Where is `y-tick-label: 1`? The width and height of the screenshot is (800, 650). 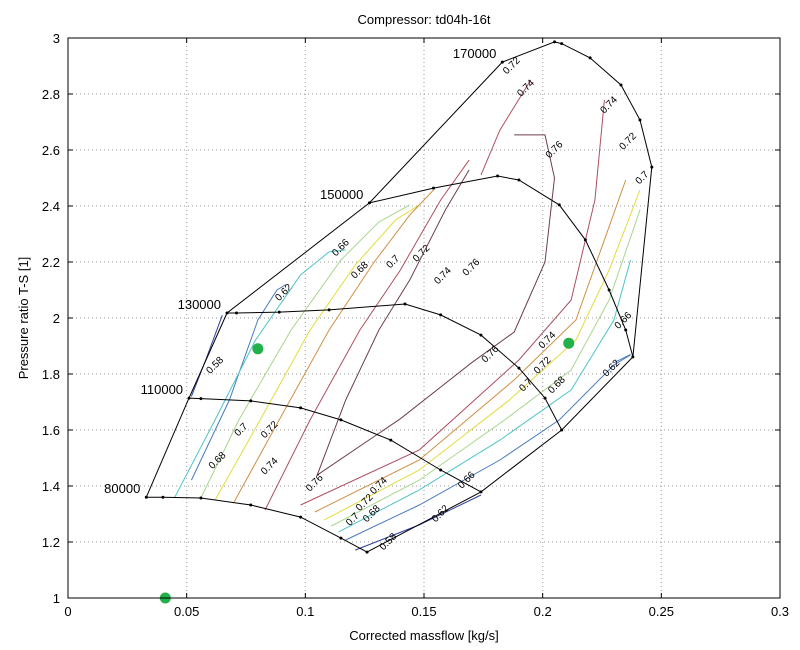 y-tick-label: 1 is located at coordinates (56, 598).